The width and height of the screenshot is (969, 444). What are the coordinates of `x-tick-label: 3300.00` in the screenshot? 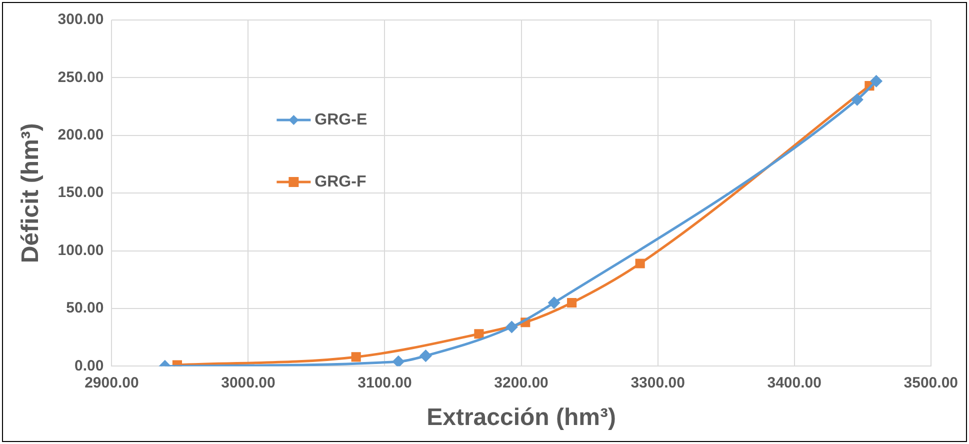 It's located at (657, 383).